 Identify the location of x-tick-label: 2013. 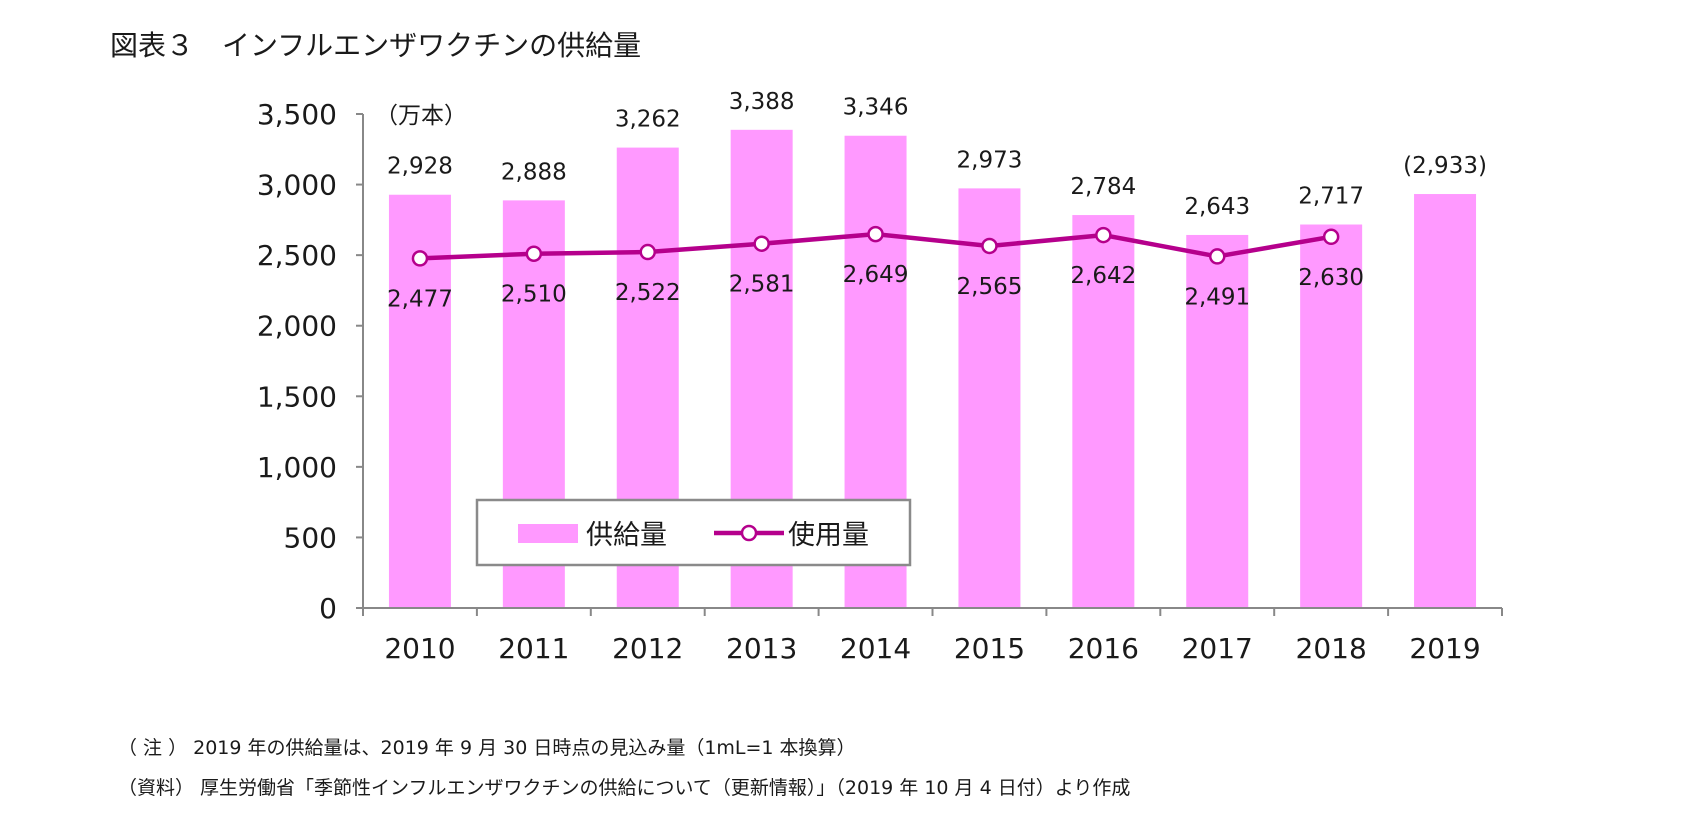
(761, 648).